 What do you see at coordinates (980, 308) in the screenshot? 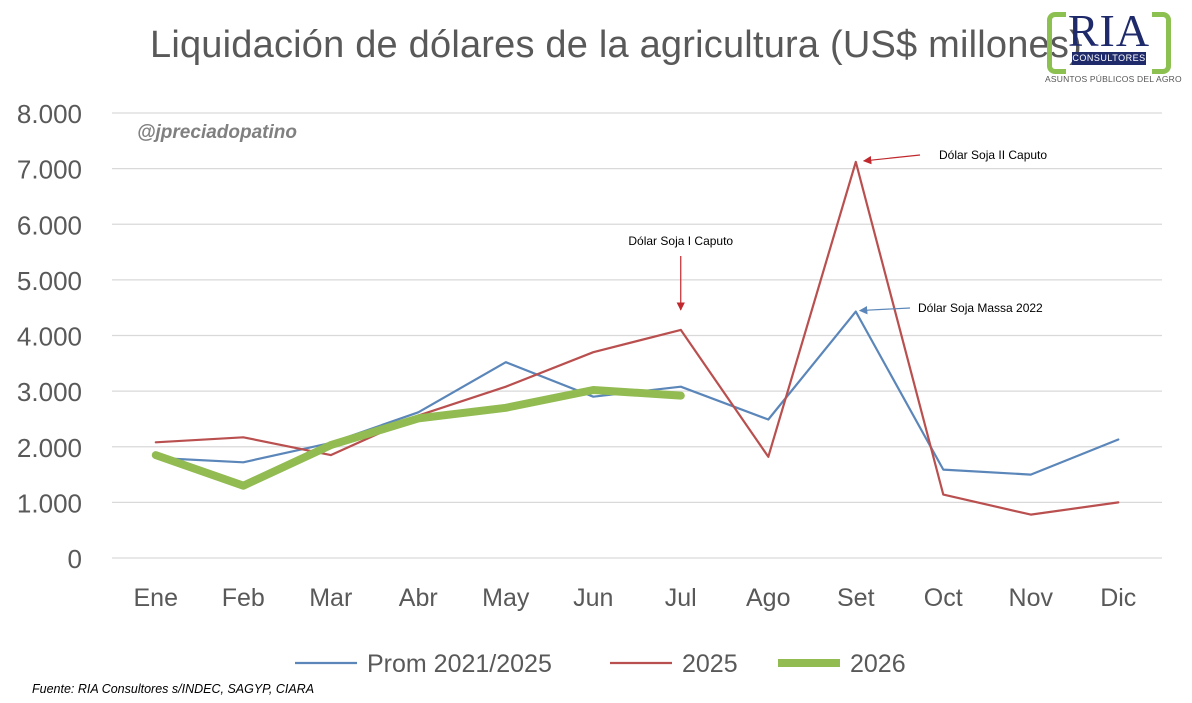
I see `annotation-label: Dólar Soja Massa 2022` at bounding box center [980, 308].